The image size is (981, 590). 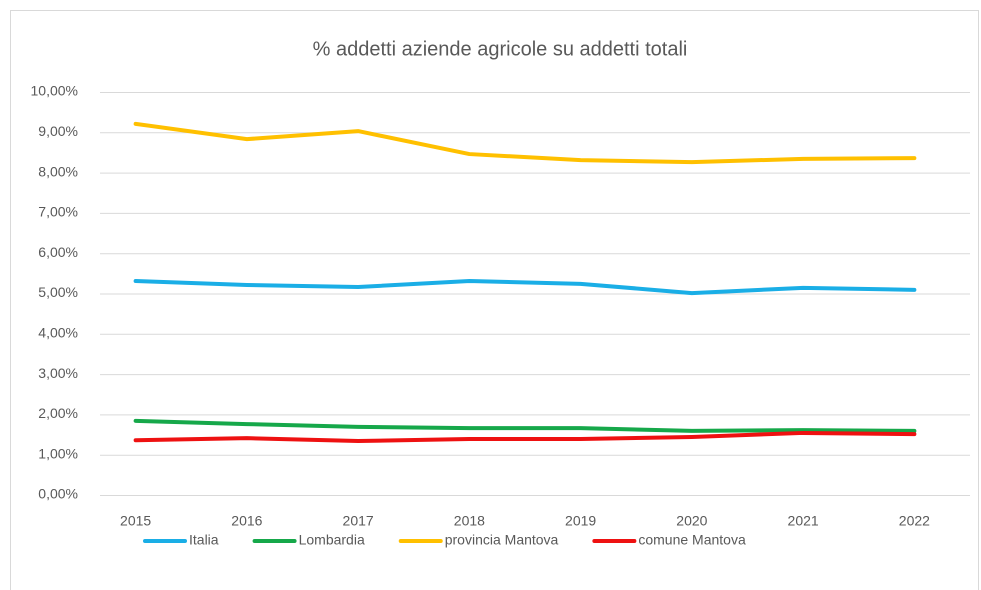 I want to click on y-tick-label: 3,00%, so click(x=58, y=373).